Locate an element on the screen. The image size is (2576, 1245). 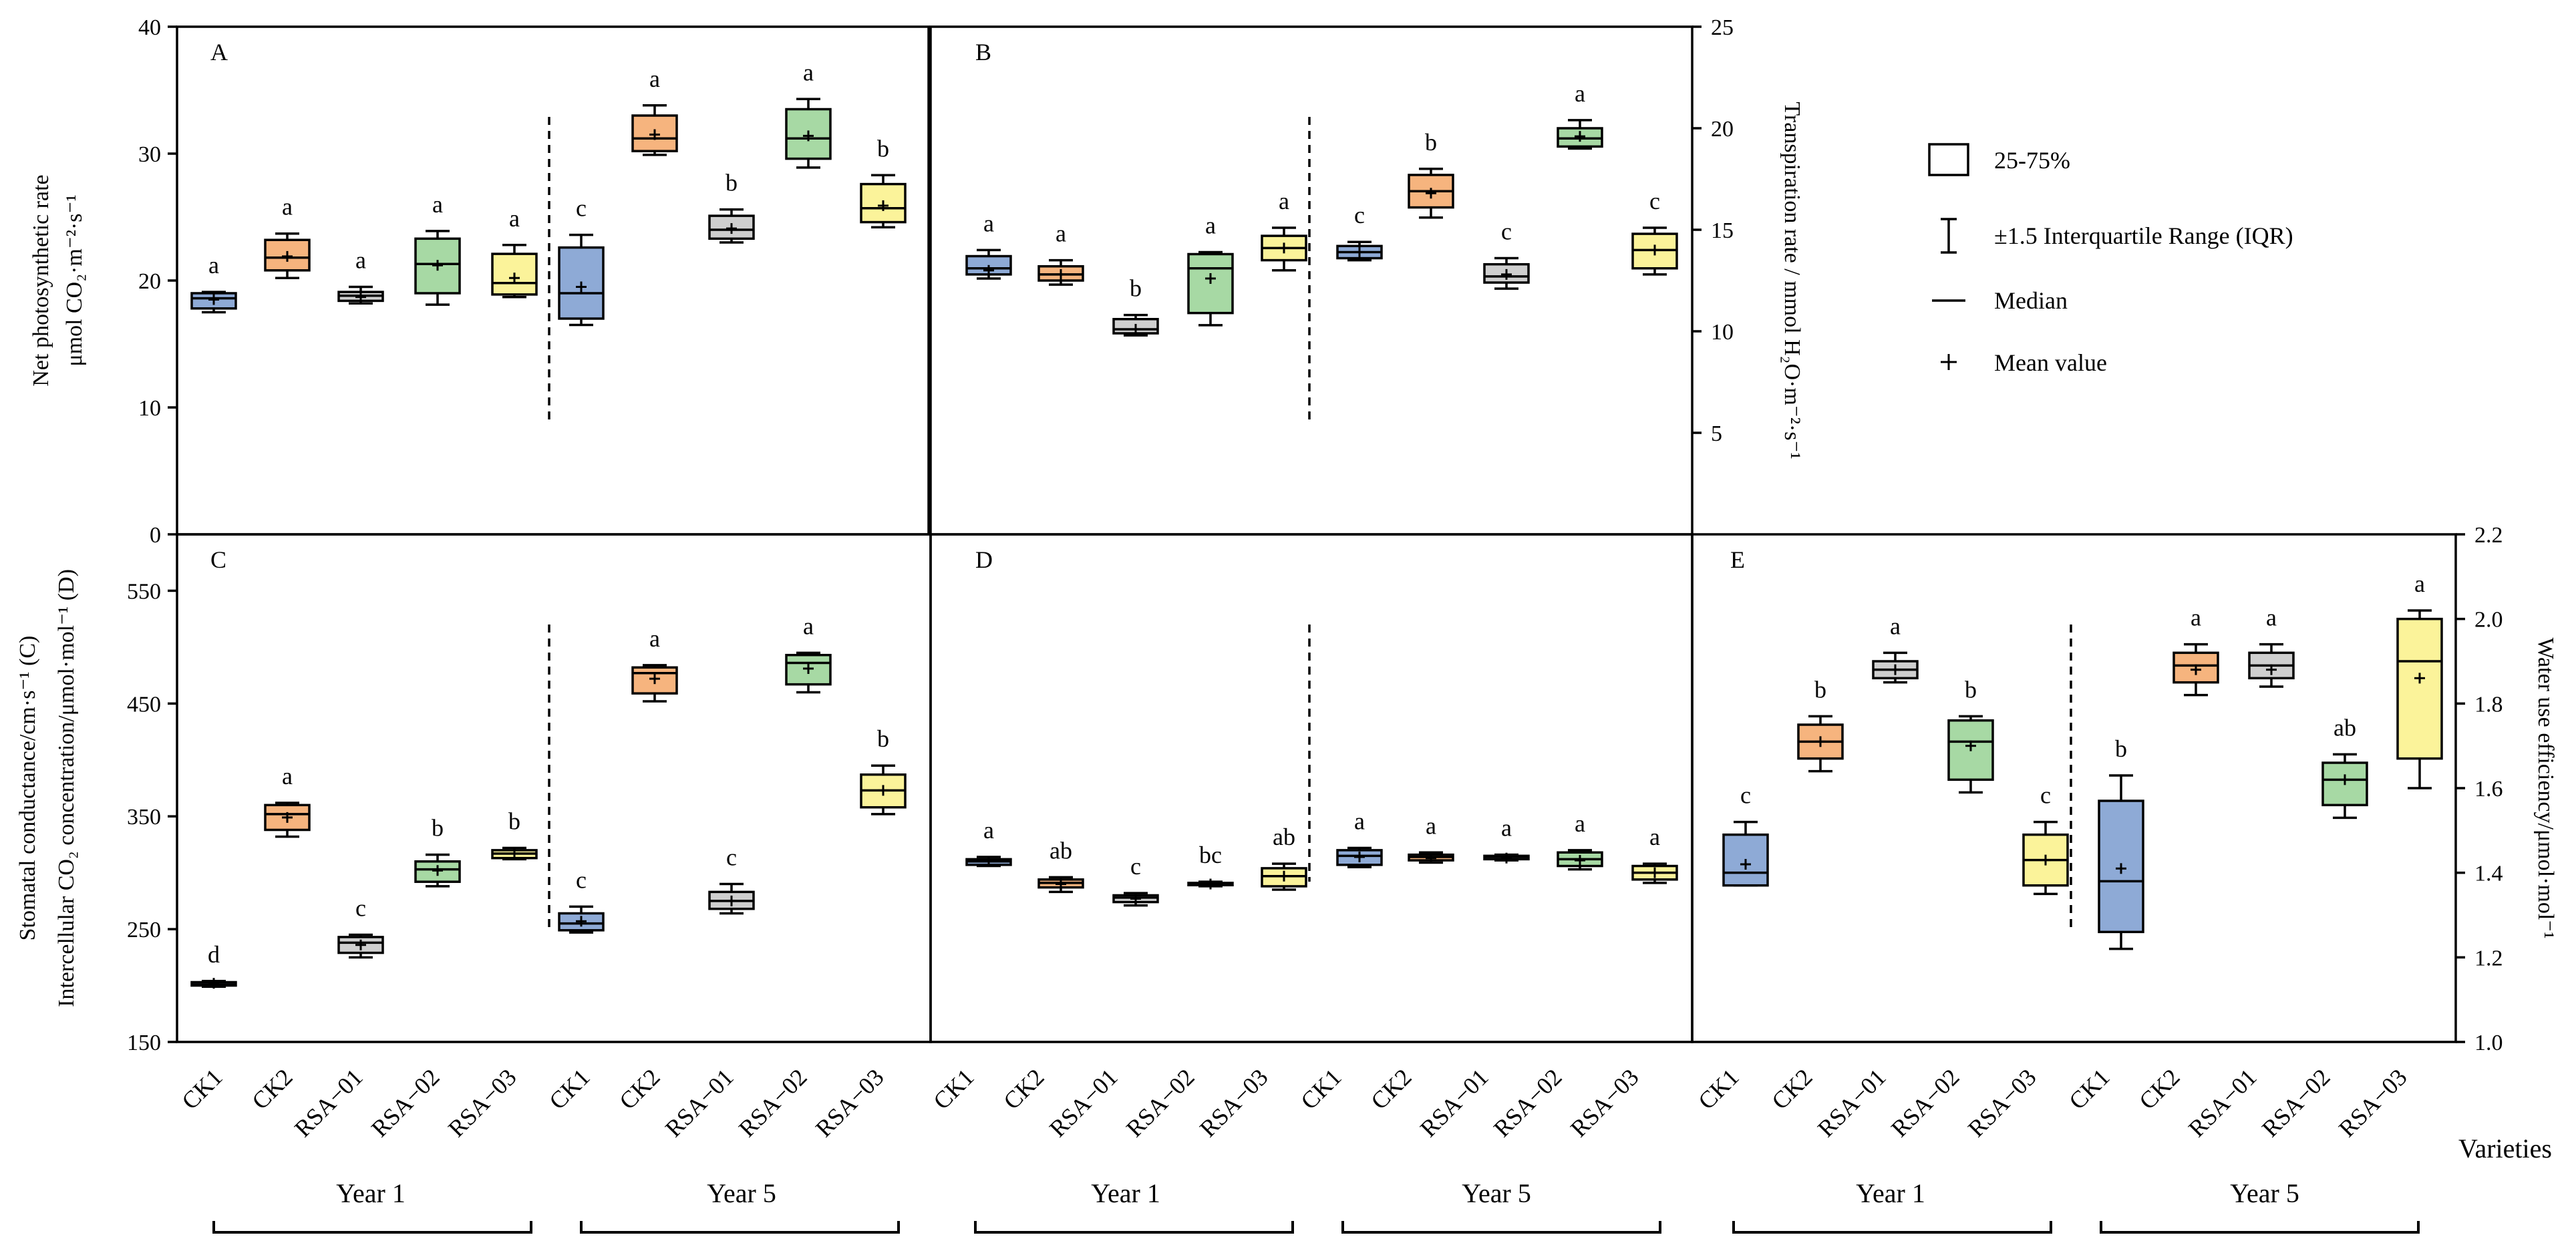
panel-b-ylabel: Transpiration rate / mmol H₂O·m⁻²·s⁻¹ is located at coordinates (1792, 280).